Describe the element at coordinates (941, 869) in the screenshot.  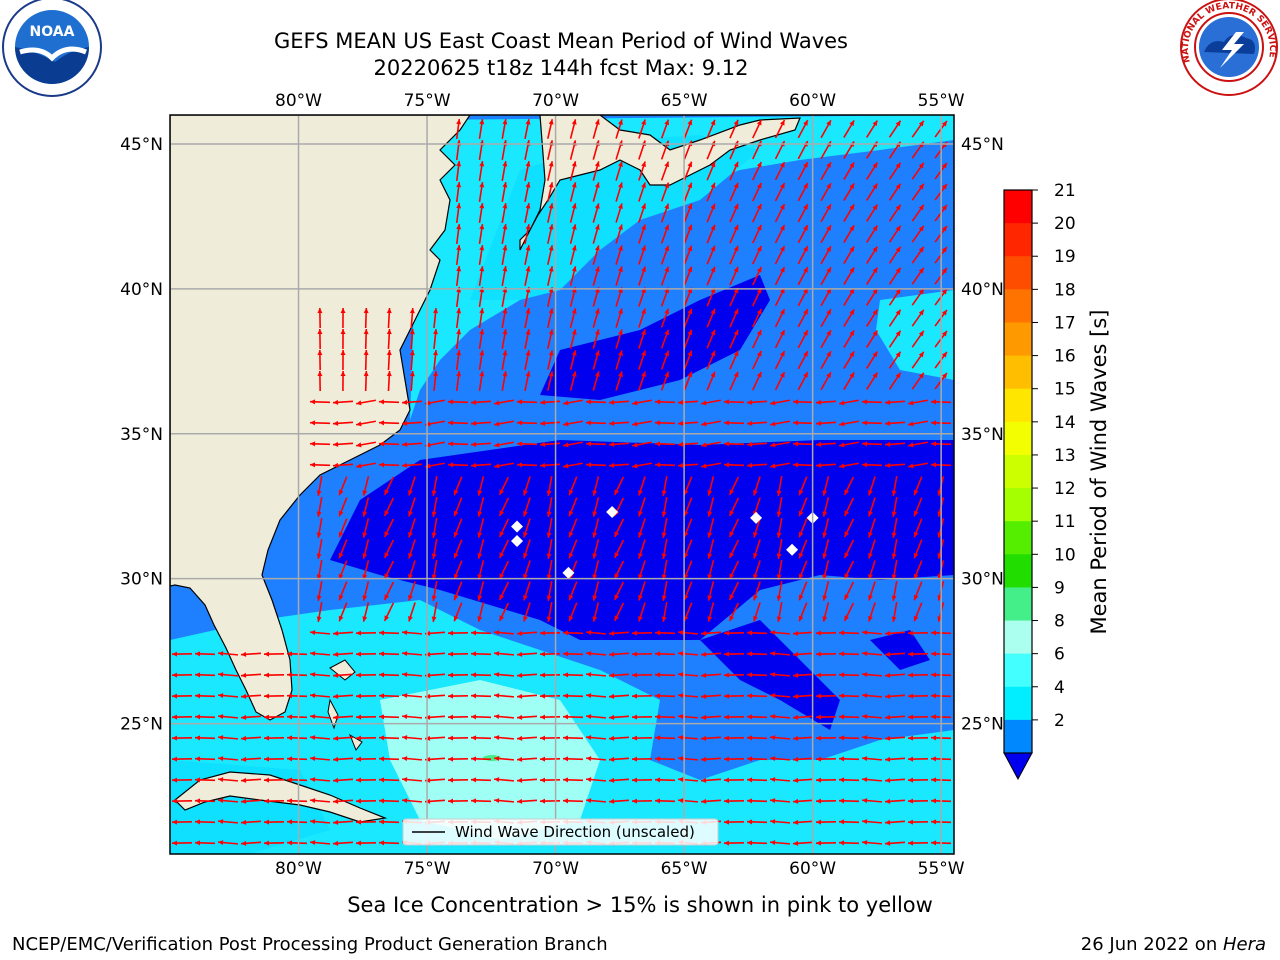
I see `lon-label-bottom: 55°W` at that location.